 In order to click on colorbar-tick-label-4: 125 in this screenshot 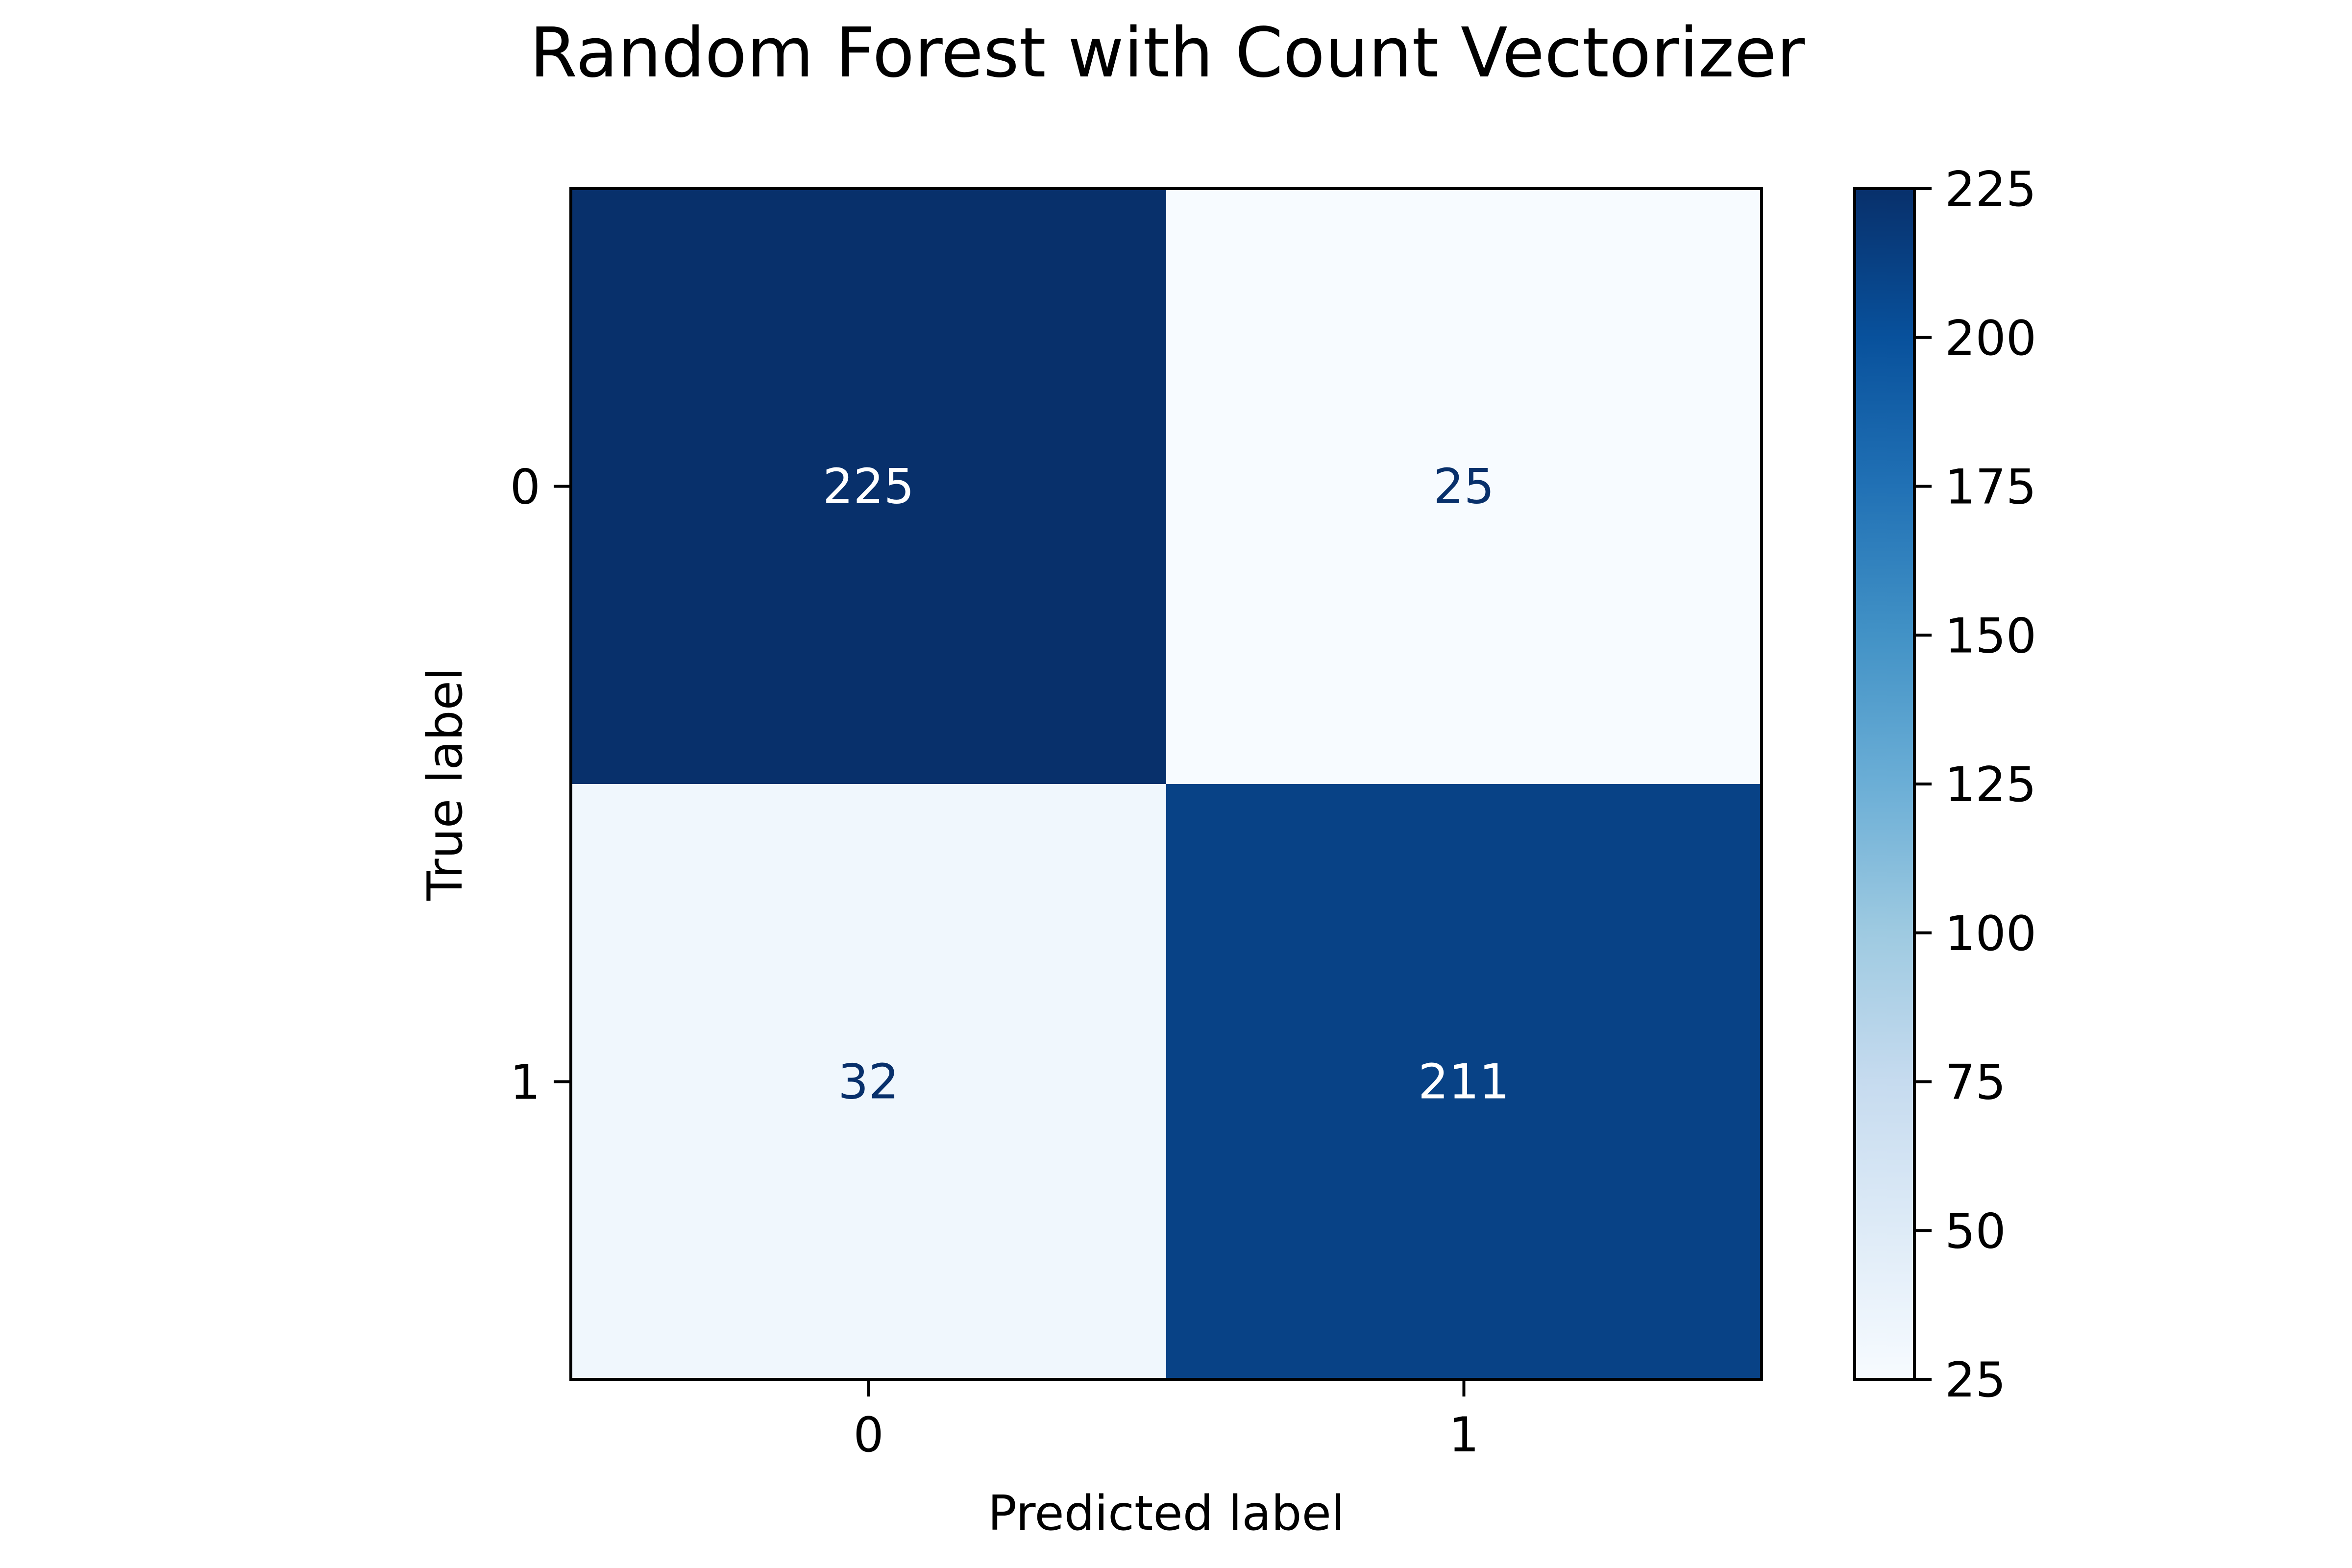, I will do `click(1990, 785)`.